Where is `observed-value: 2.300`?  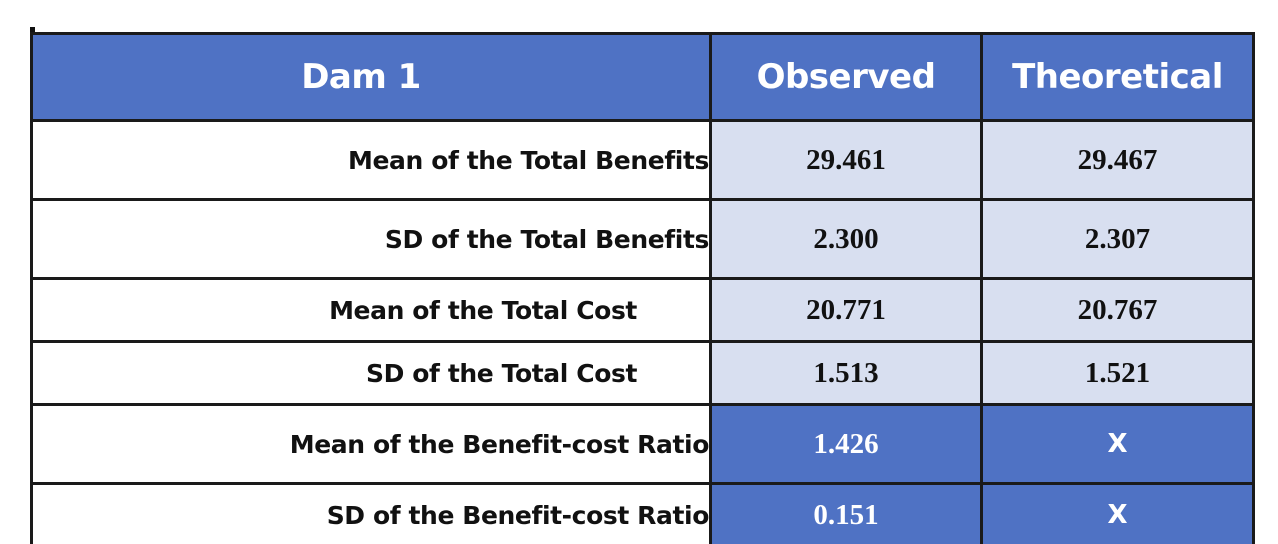 observed-value: 2.300 is located at coordinates (846, 239).